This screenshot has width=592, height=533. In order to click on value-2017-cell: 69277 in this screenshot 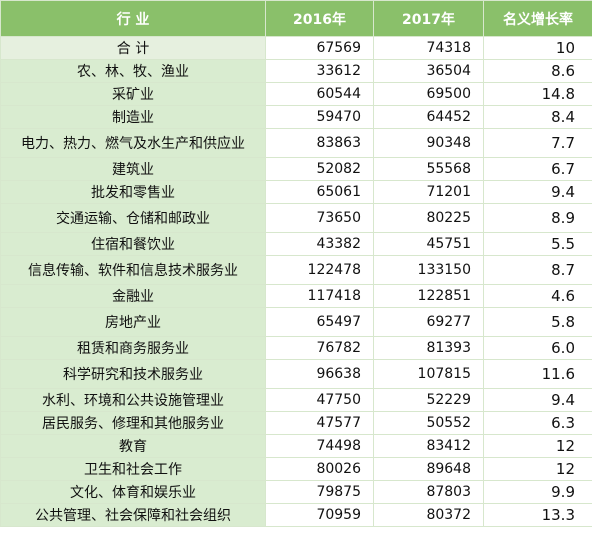, I will do `click(428, 322)`.